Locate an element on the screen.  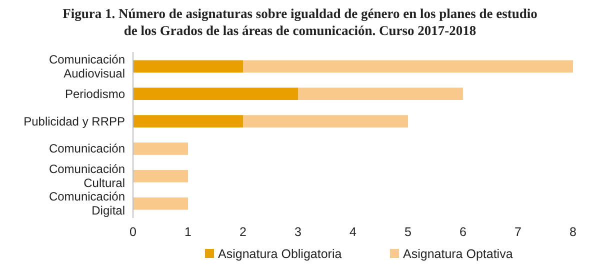
y-tick-label: Comunicación is located at coordinates (86, 149).